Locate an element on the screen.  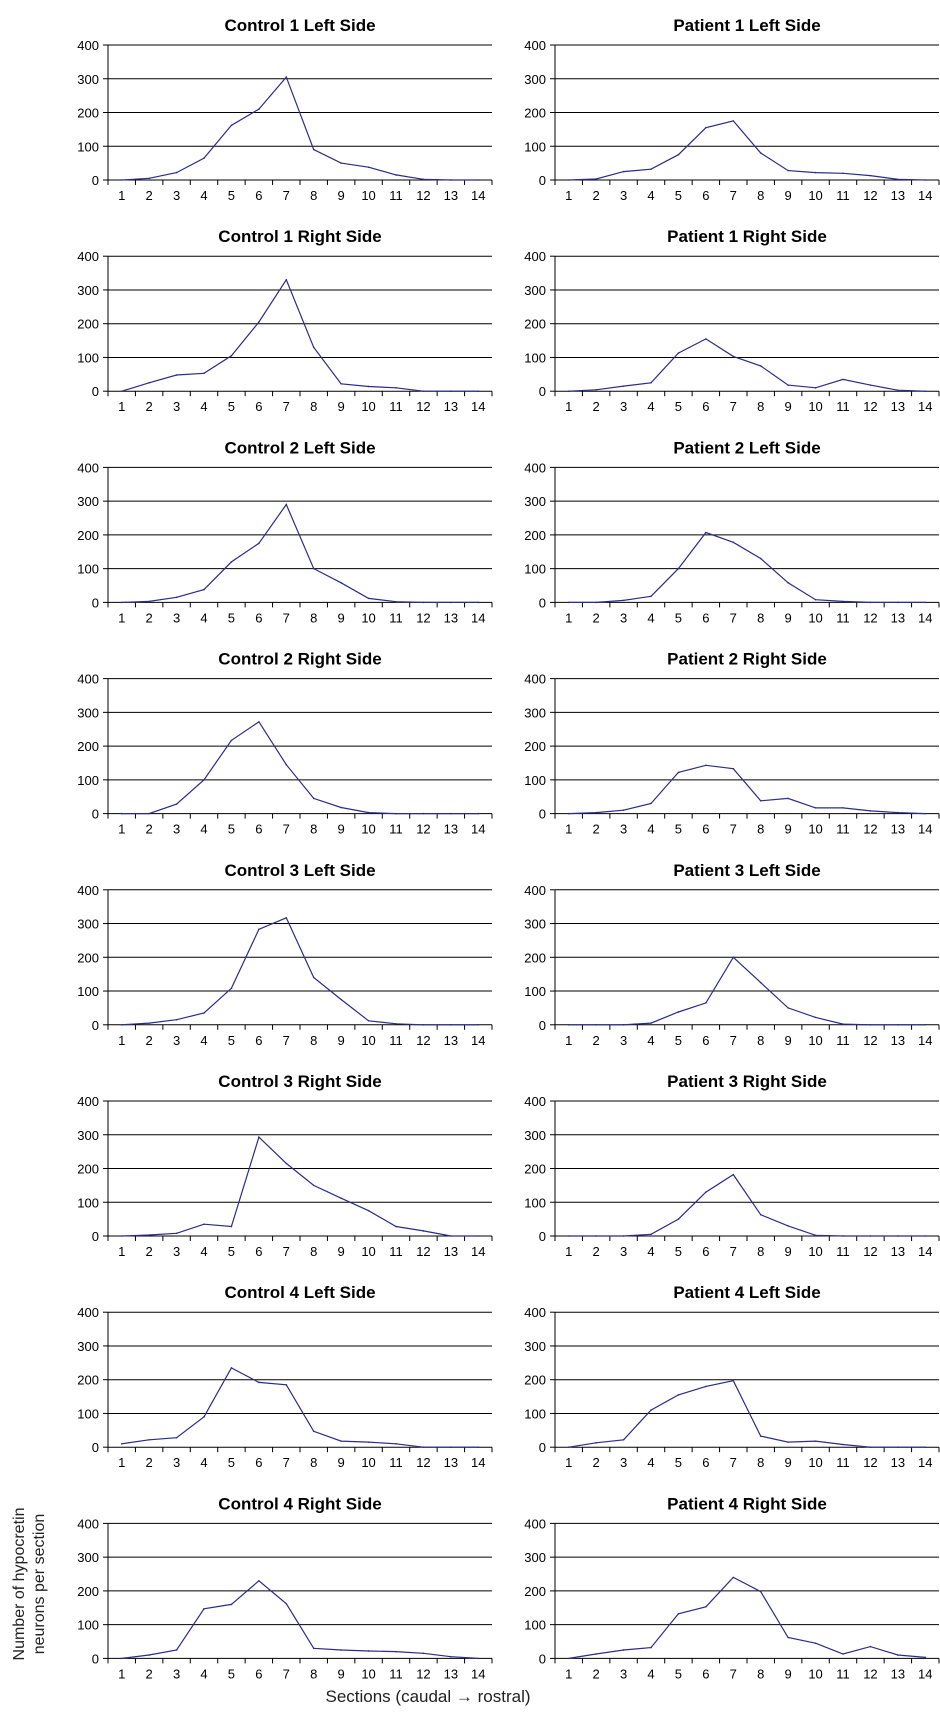
panel-14-ytick-label-300: 300 is located at coordinates (535, 1346).